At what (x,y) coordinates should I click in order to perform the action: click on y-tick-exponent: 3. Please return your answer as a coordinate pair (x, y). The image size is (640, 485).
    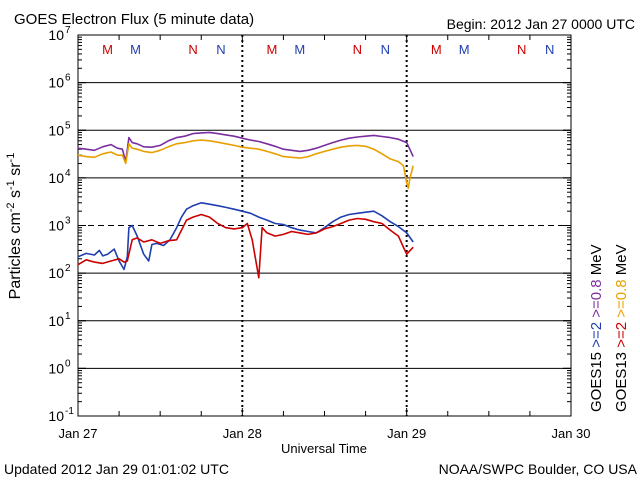
    Looking at the image, I should click on (68, 221).